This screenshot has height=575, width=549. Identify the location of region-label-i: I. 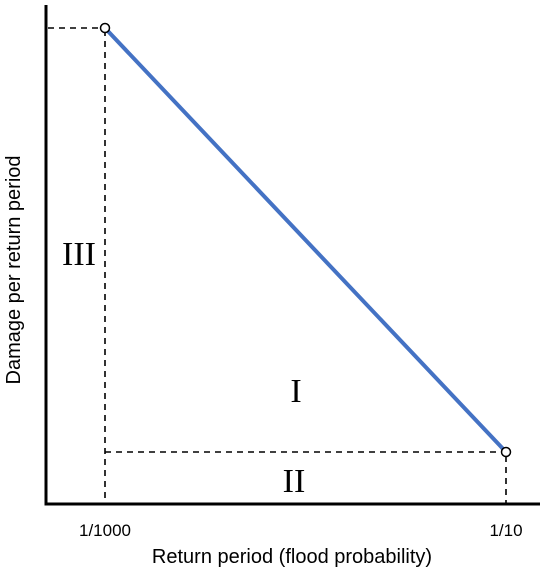
(295, 391).